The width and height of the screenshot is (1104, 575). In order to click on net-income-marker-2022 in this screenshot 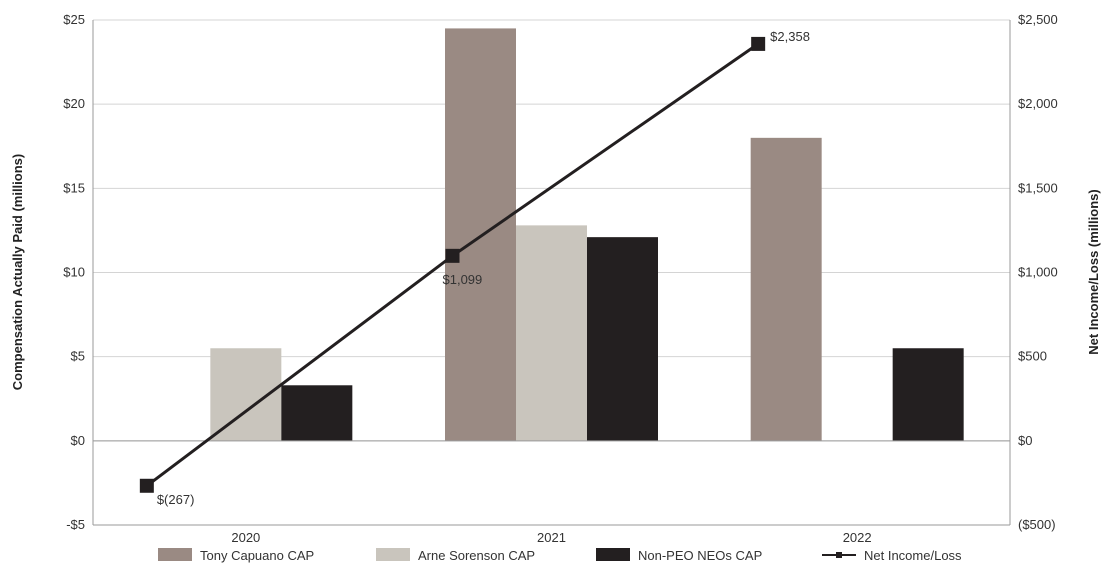, I will do `click(758, 43)`.